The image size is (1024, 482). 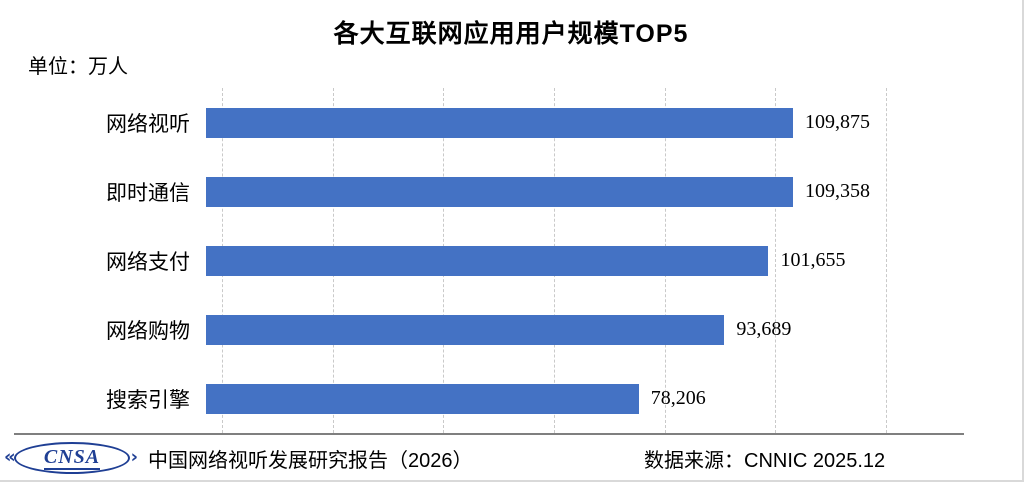 I want to click on value-label: 93,689, so click(x=764, y=329).